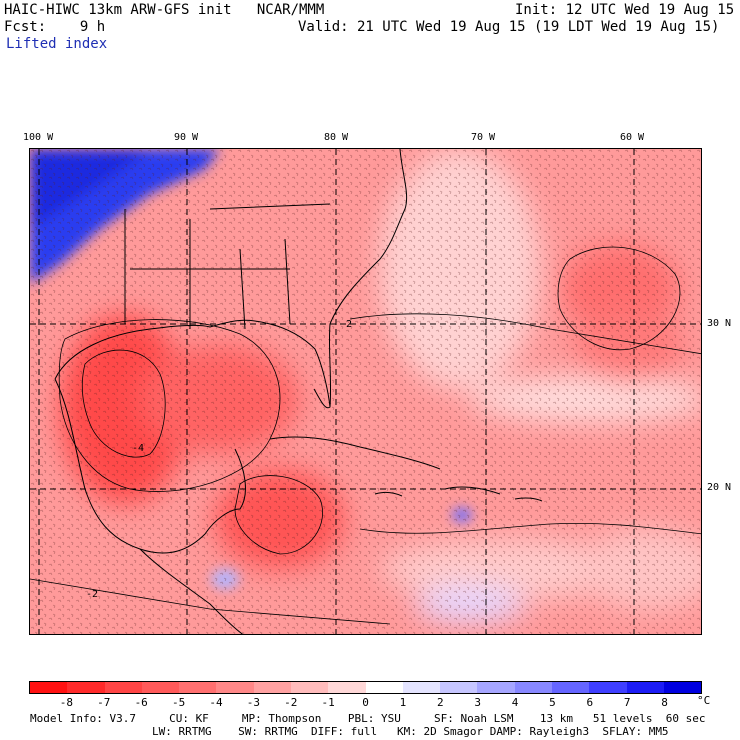 The image size is (740, 740). Describe the element at coordinates (477, 702) in the screenshot. I see `colorbar-tick-label: 3` at that location.